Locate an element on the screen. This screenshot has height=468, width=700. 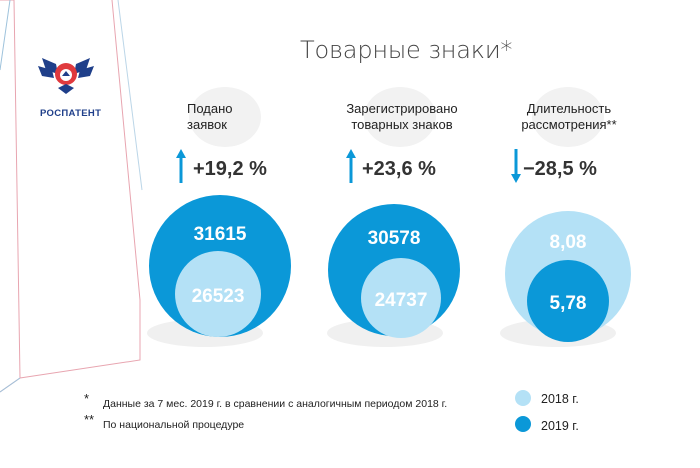
category-label-line2: рассмотрения** is located at coordinates (569, 124).